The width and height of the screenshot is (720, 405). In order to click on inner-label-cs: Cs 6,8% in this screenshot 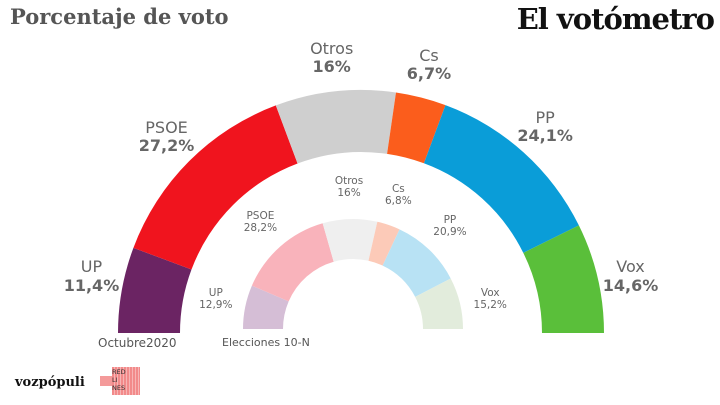, I will do `click(398, 195)`.